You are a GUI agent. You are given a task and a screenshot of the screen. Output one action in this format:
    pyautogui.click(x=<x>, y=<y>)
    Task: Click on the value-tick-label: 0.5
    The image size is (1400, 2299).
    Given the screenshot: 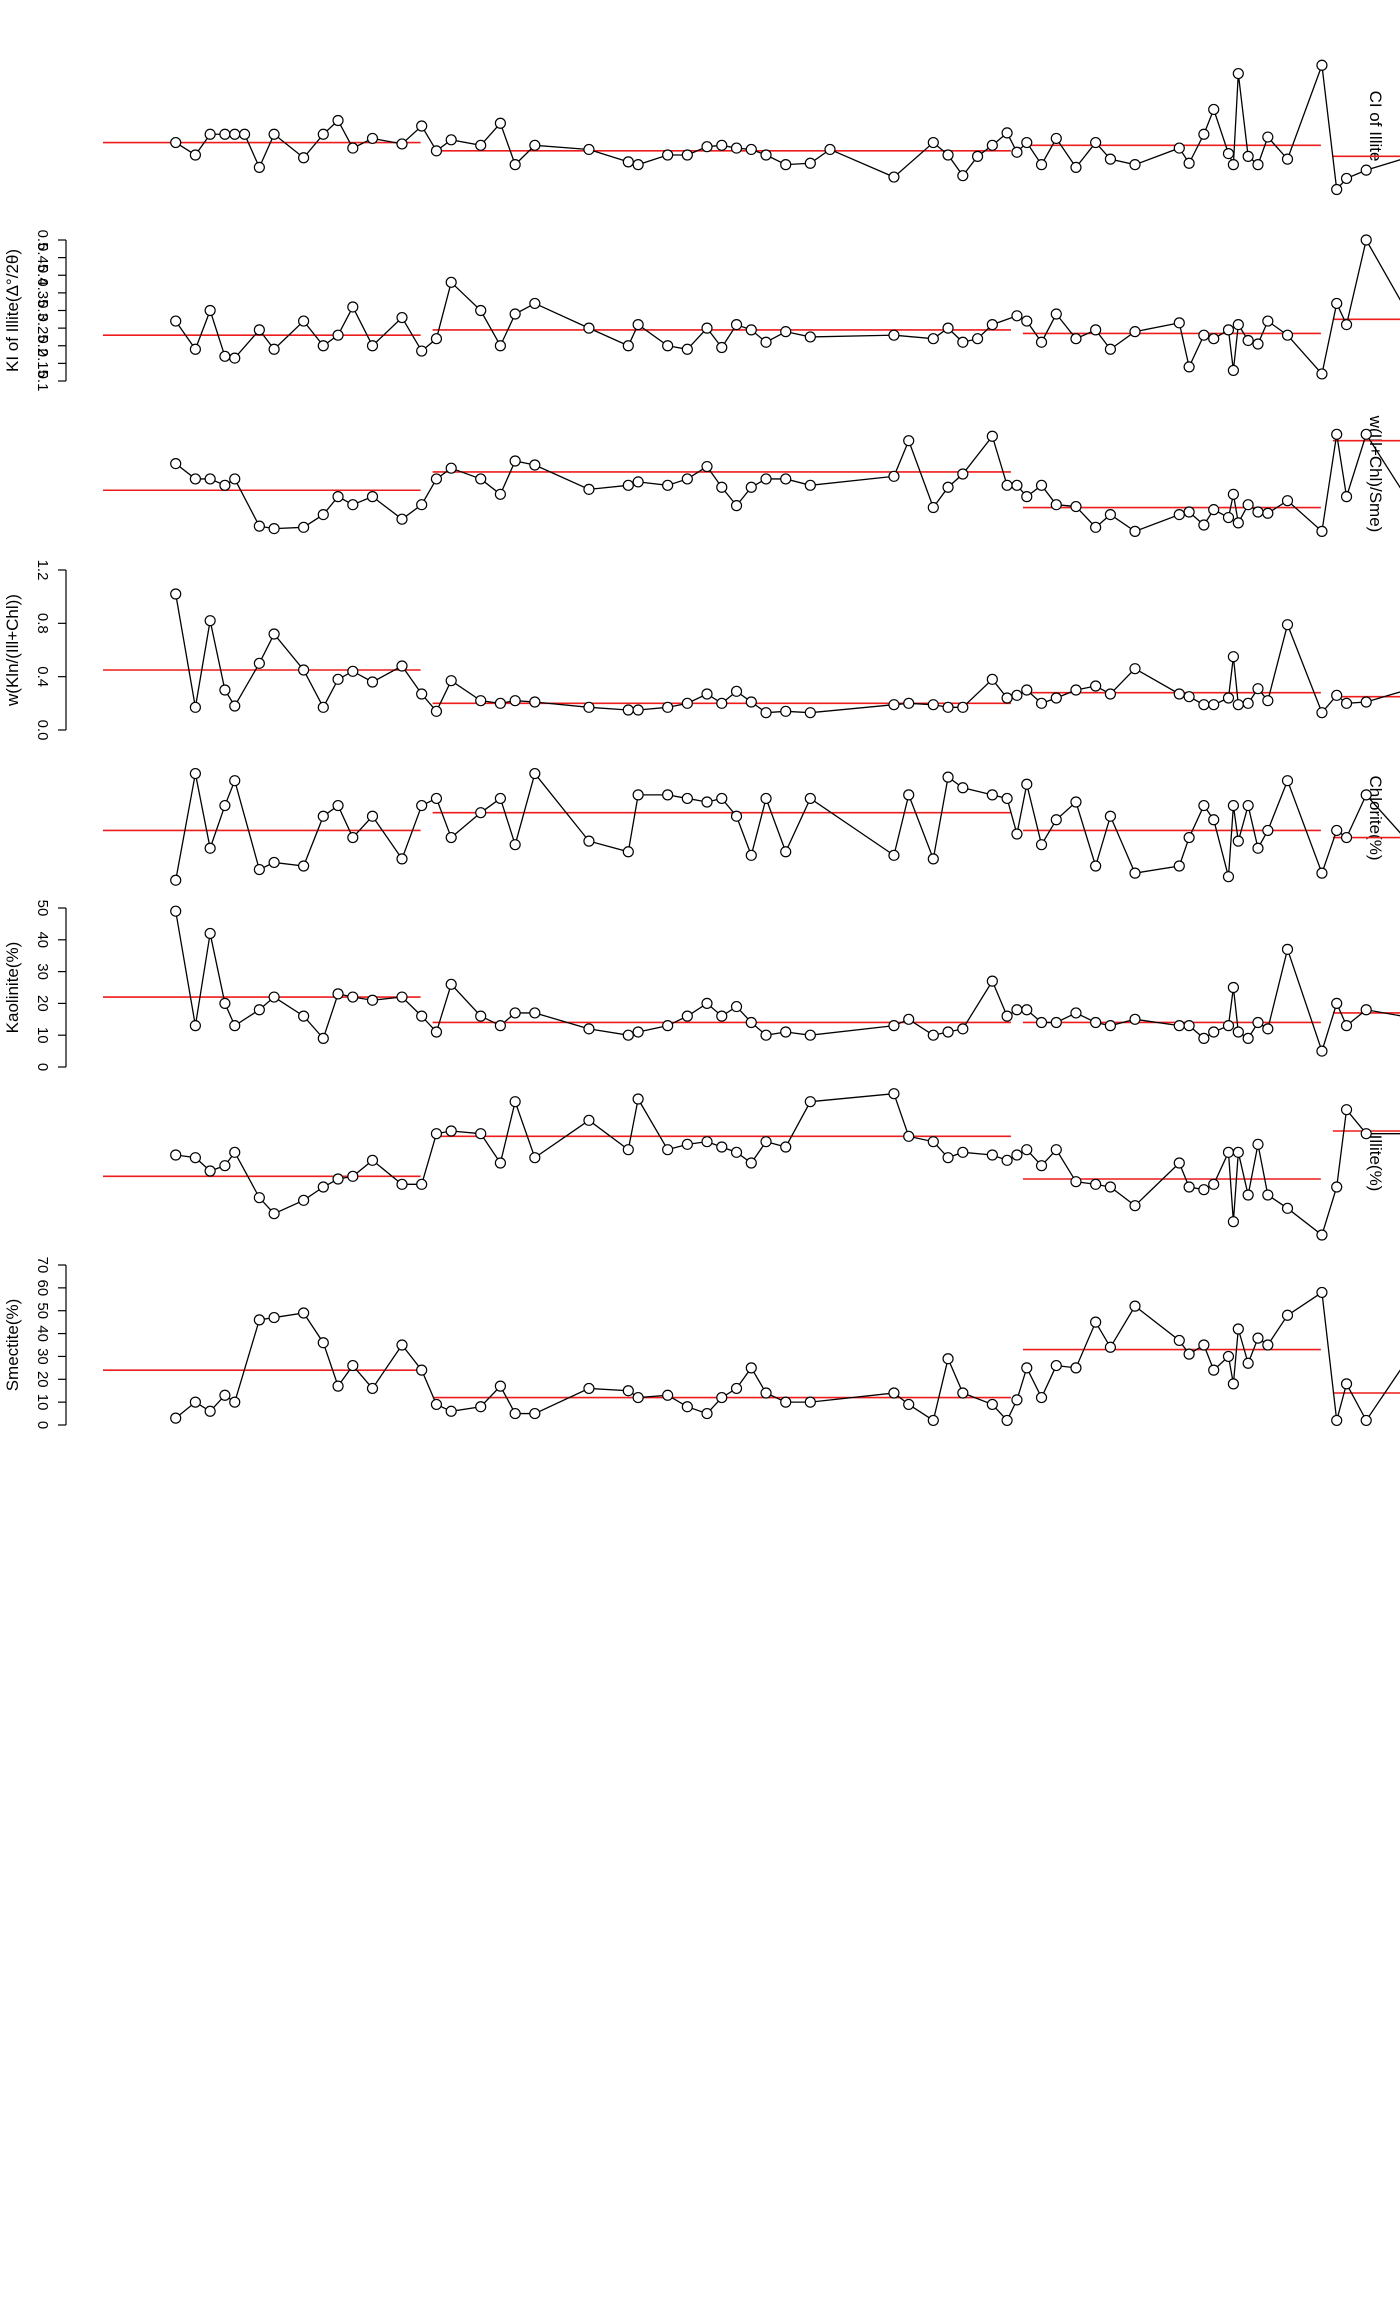 What is the action you would take?
    pyautogui.click(x=42, y=240)
    